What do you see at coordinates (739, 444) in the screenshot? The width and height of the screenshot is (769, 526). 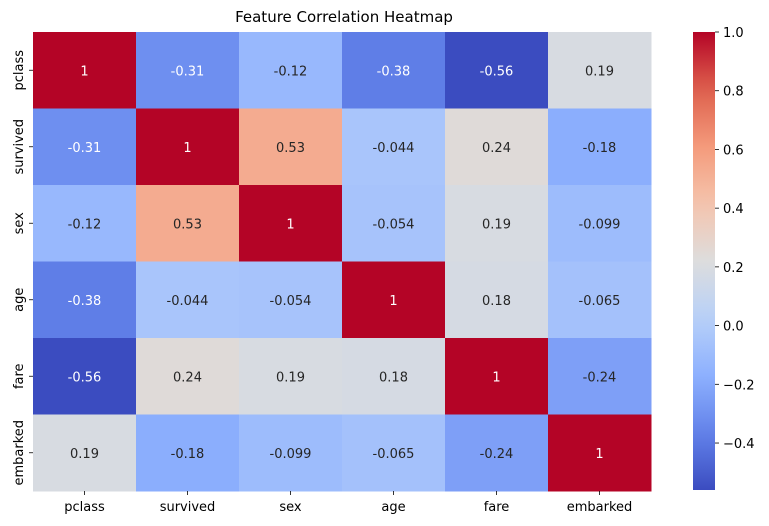 I see `colorbar-tick-label: −0.4` at bounding box center [739, 444].